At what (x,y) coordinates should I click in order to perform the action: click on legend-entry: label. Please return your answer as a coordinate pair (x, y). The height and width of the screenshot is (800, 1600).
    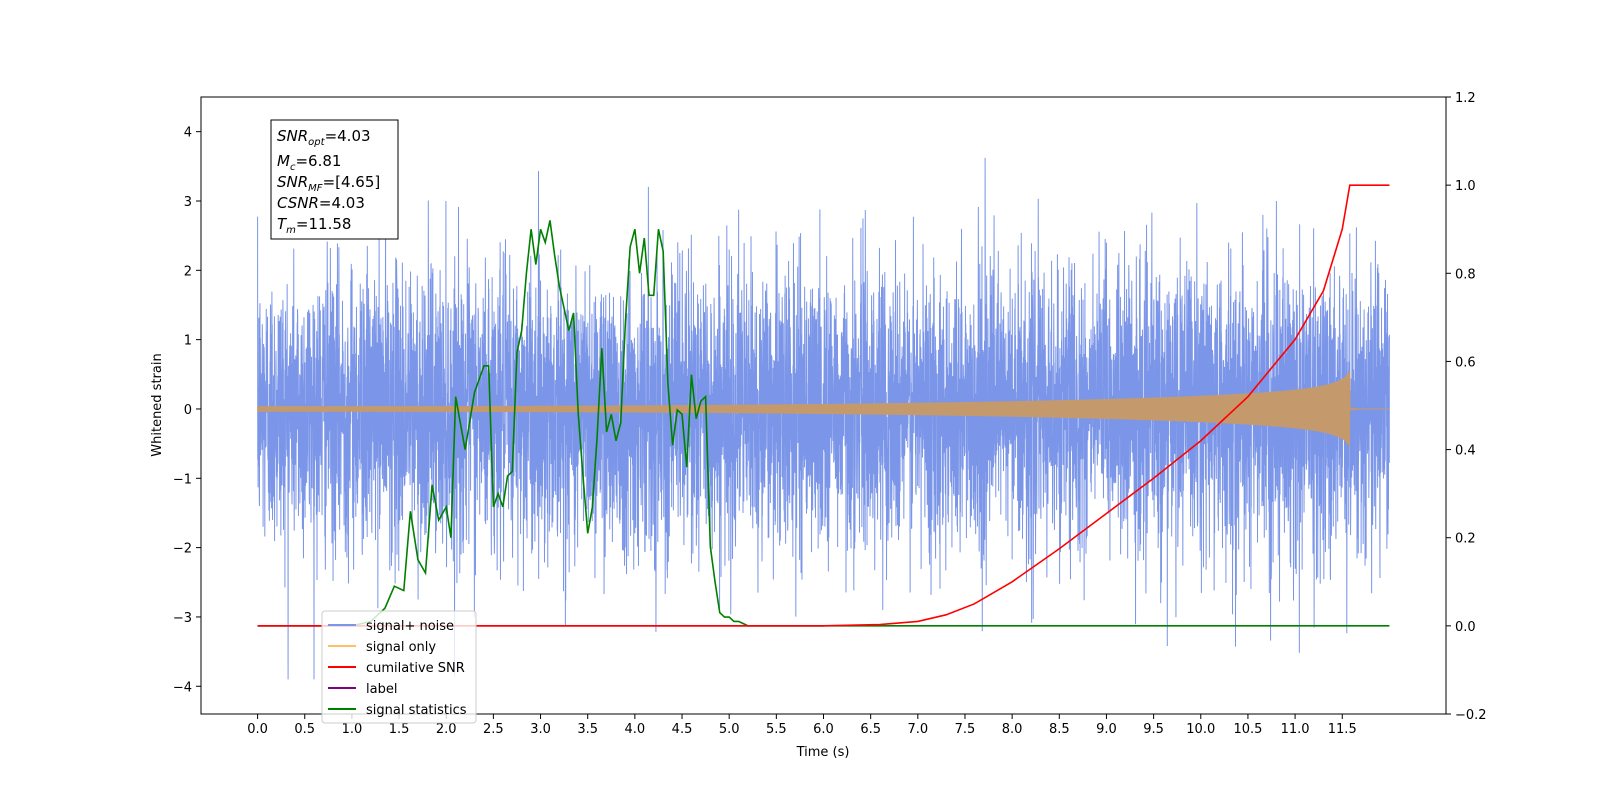
    Looking at the image, I should click on (381, 689).